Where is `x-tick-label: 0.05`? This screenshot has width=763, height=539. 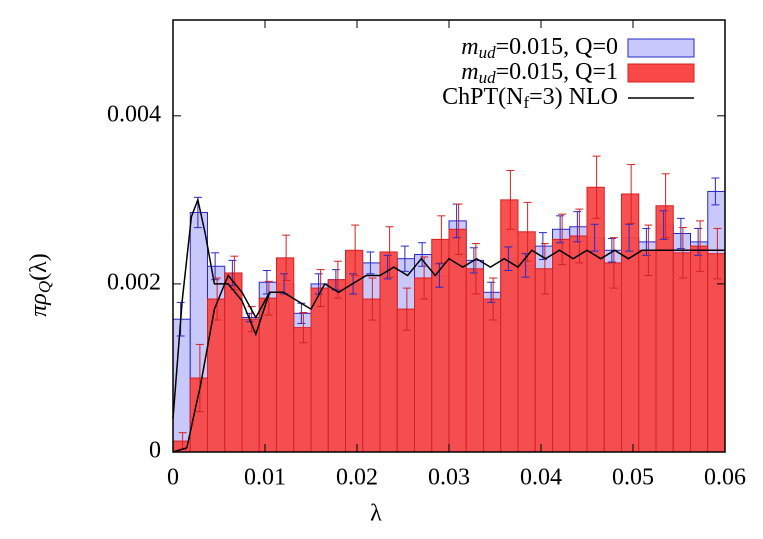 x-tick-label: 0.05 is located at coordinates (633, 478).